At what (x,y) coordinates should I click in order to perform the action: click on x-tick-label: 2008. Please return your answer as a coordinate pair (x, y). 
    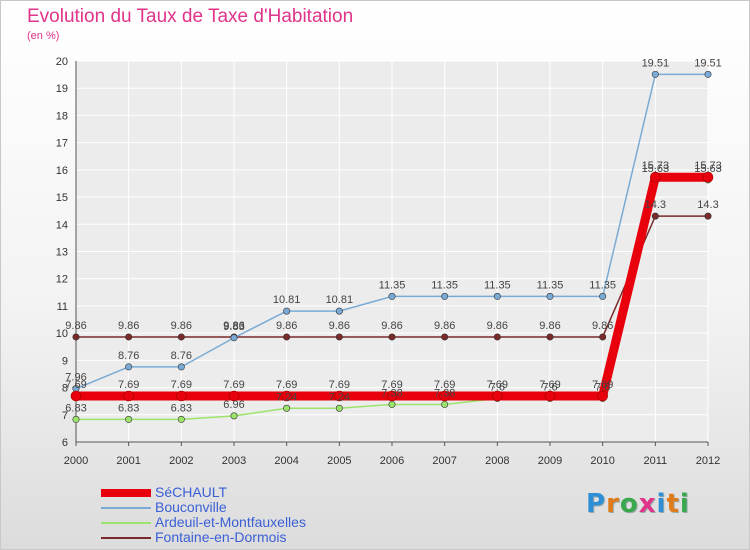
    Looking at the image, I should click on (497, 461).